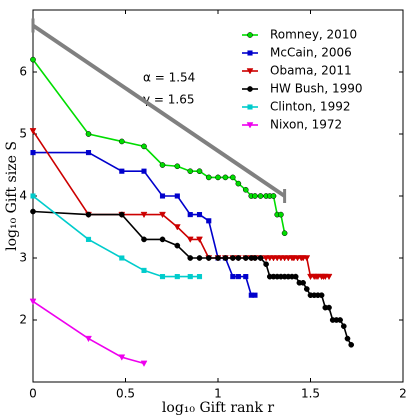  What do you see at coordinates (218, 394) in the screenshot?
I see `x-tick-label: 1` at bounding box center [218, 394].